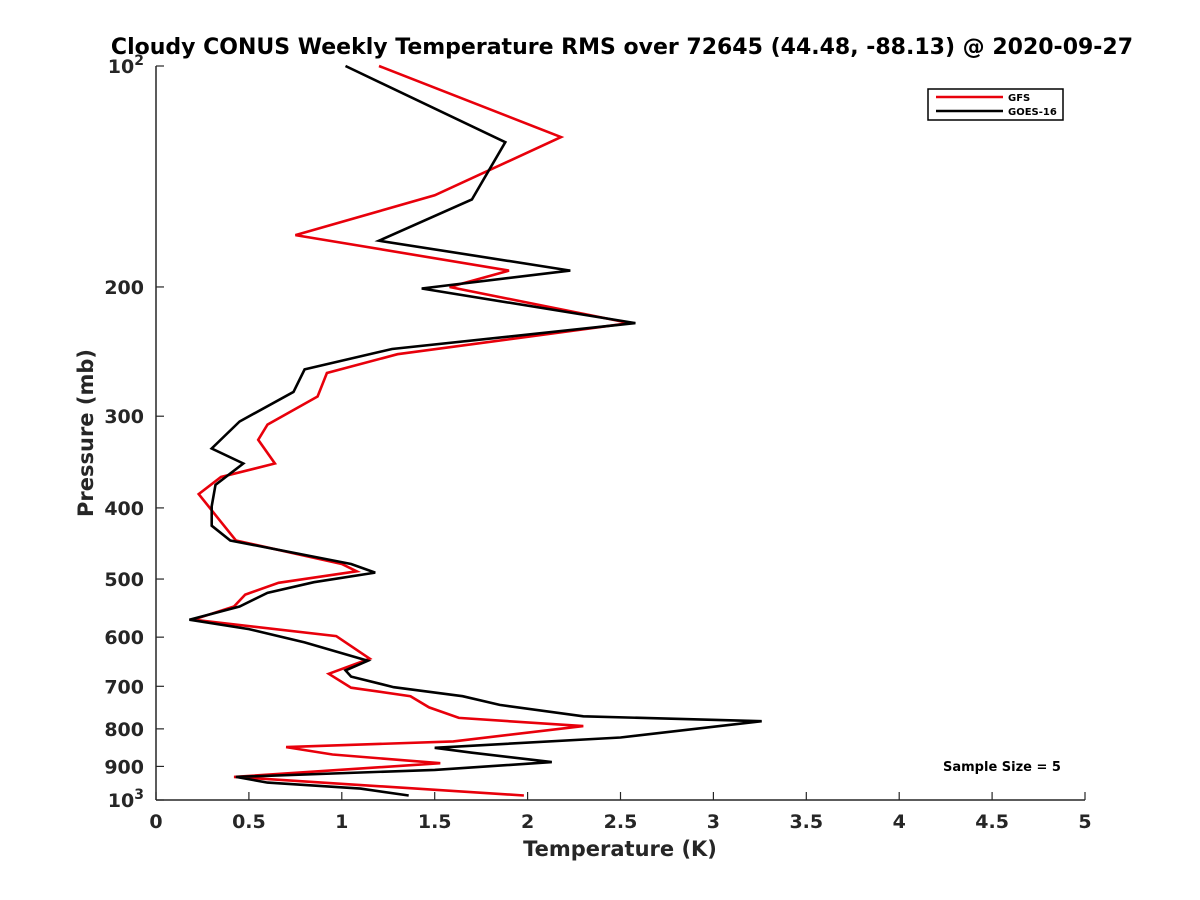 This screenshot has width=1200, height=900. What do you see at coordinates (124, 417) in the screenshot?
I see `y-tick-label: 300` at bounding box center [124, 417].